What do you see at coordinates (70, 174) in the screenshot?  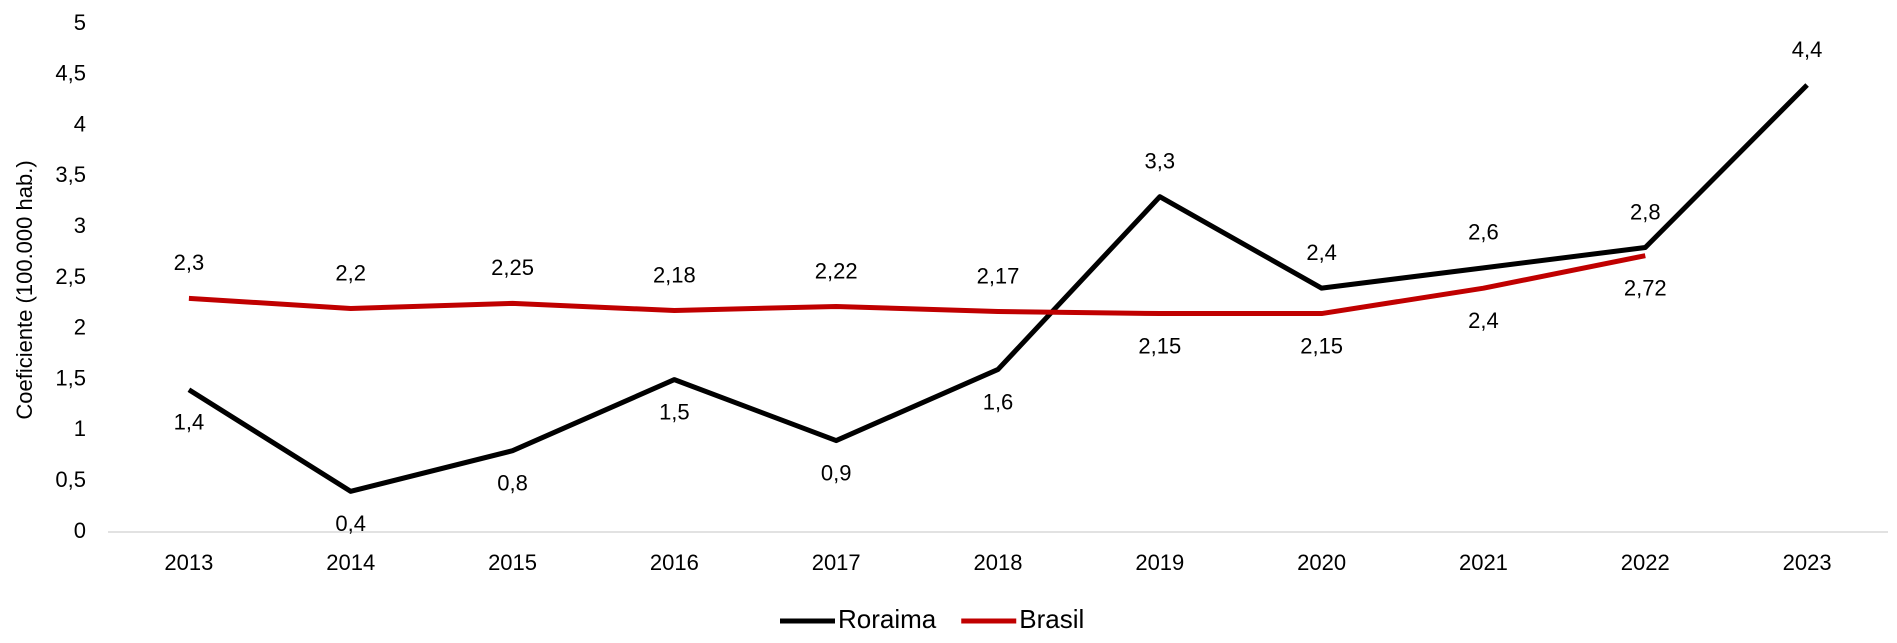 I see `y-tick-label: 3,5` at bounding box center [70, 174].